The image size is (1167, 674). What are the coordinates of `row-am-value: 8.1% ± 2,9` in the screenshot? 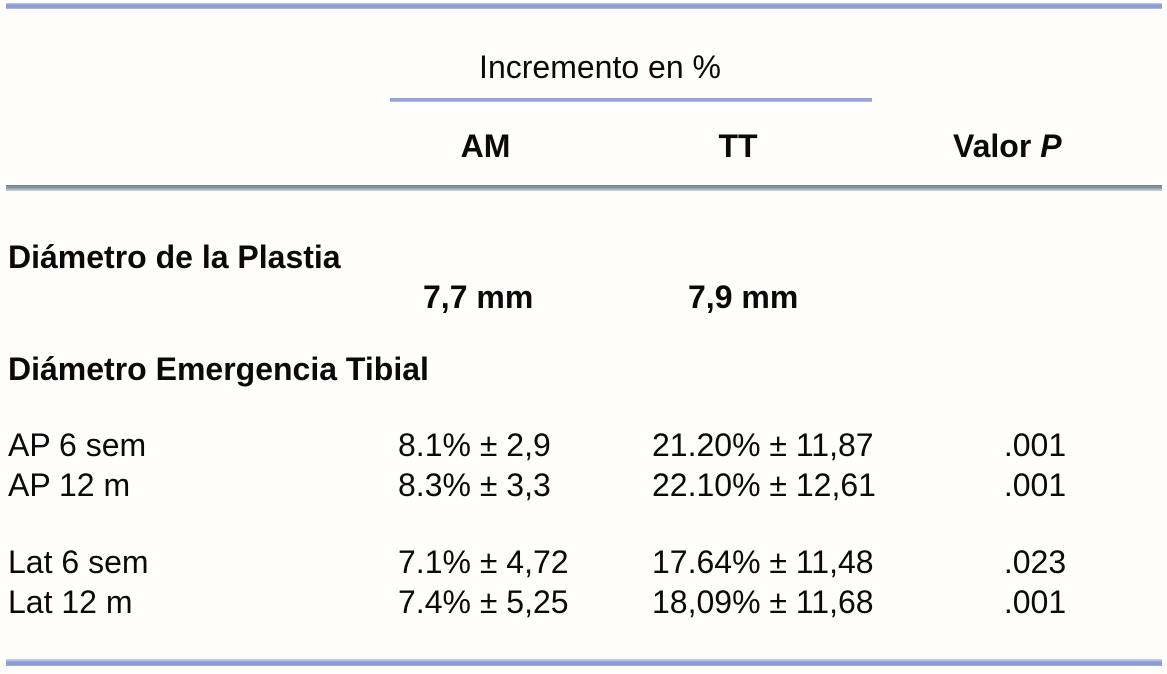 It's located at (474, 445).